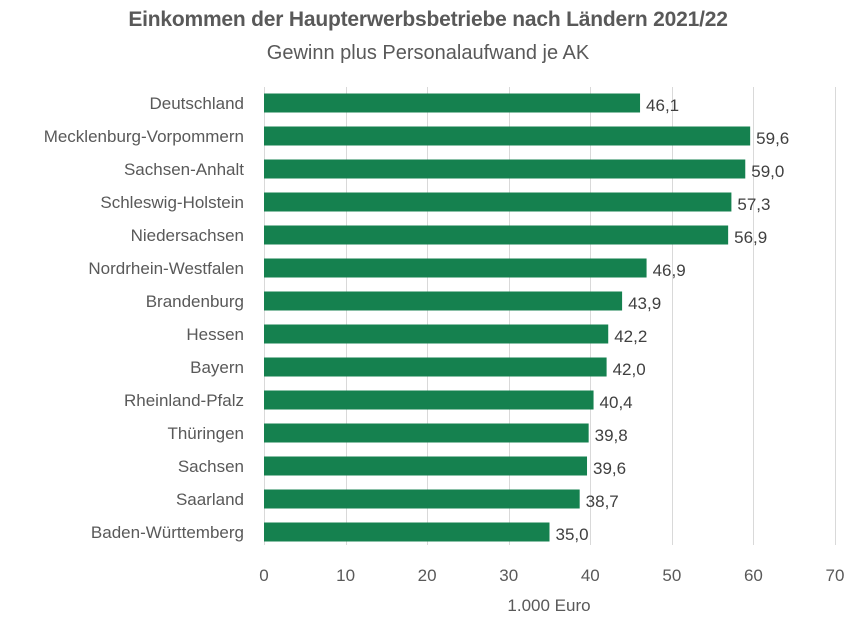 Image resolution: width=856 pixels, height=628 pixels. I want to click on category-label: Rheinland-Pfalz, so click(184, 400).